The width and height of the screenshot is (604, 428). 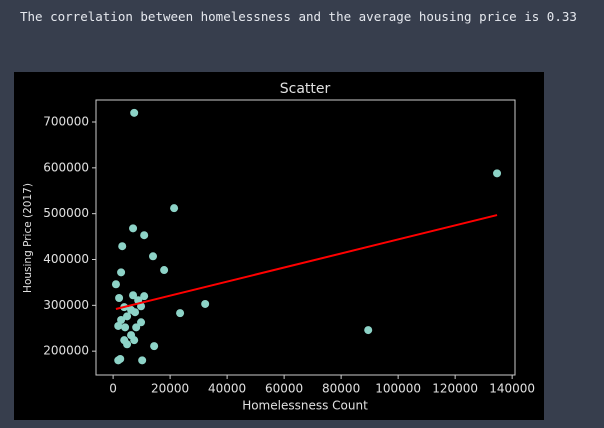 What do you see at coordinates (66, 259) in the screenshot?
I see `y-tick-label: 400000` at bounding box center [66, 259].